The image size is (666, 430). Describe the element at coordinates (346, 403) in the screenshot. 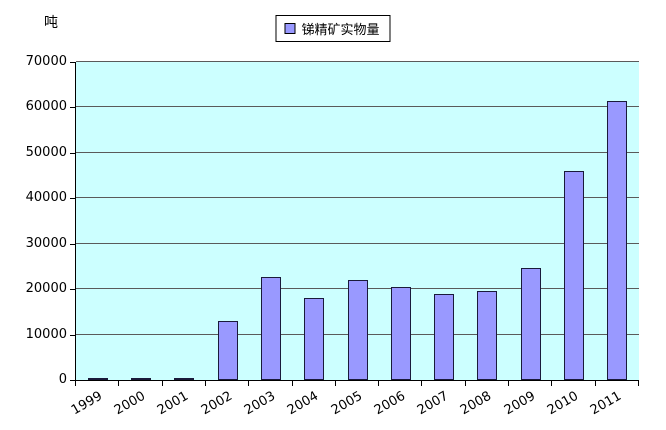

I see `x-tick-label-2005: 2005` at that location.